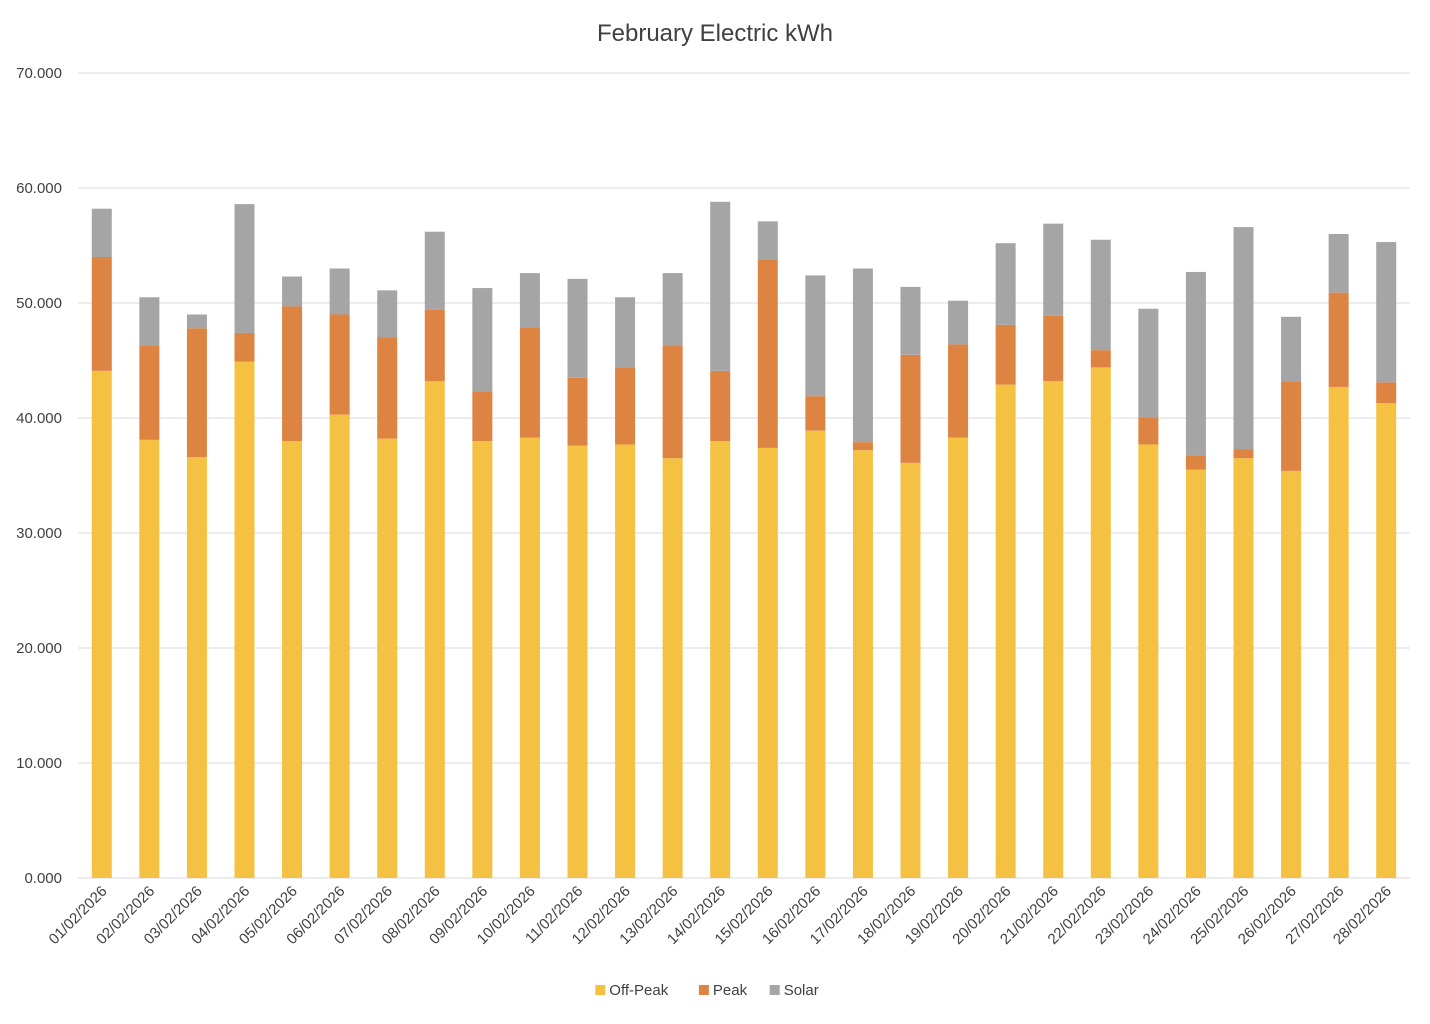  I want to click on chart-title: February Electric kWh, so click(715, 33).